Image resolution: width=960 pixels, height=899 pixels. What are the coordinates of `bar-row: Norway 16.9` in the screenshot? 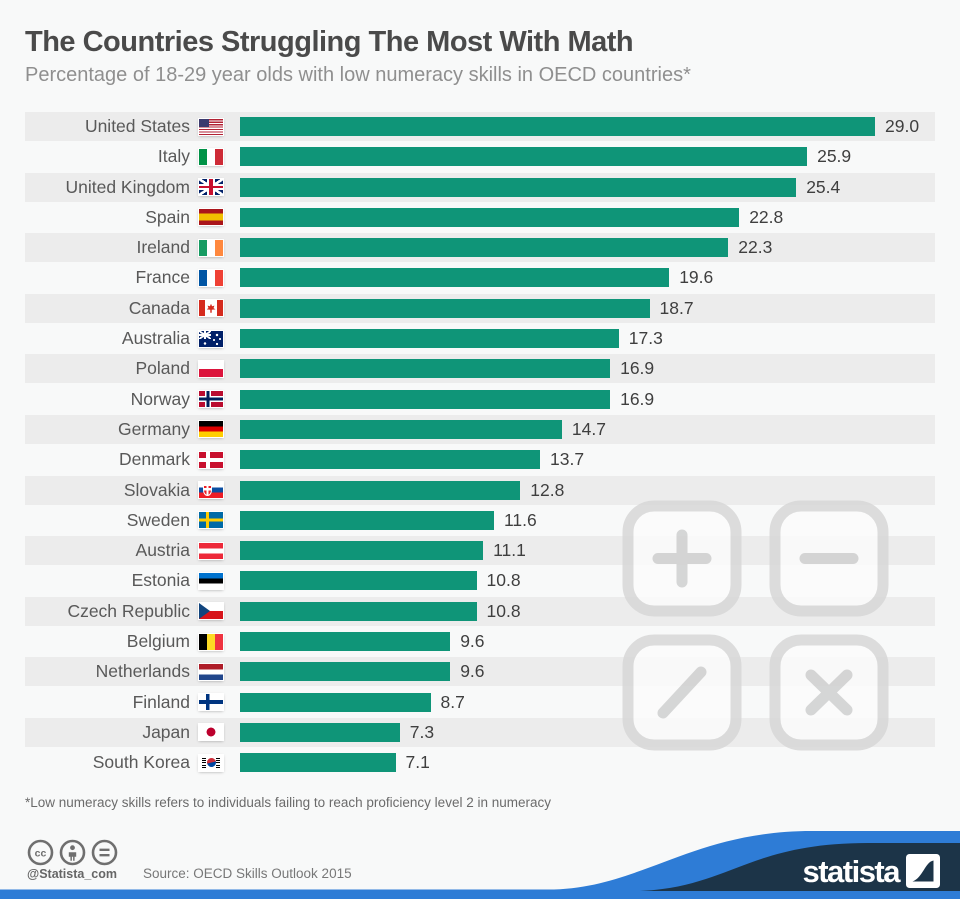 It's located at (480, 399).